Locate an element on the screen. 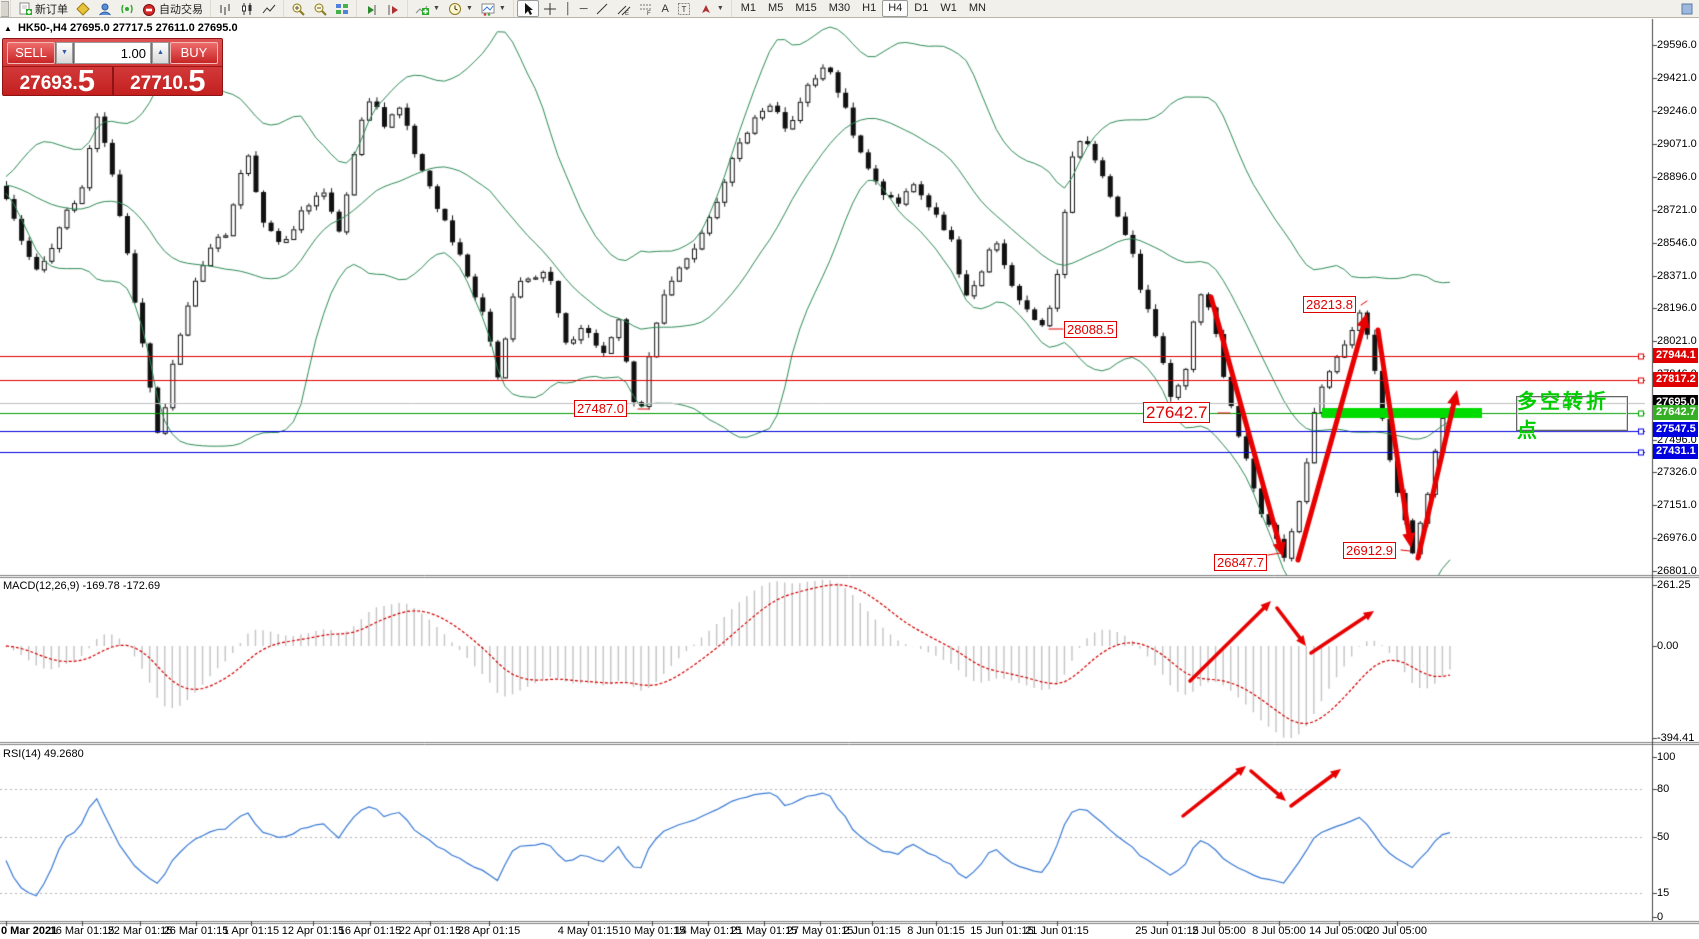  annotation-label: 27642.7 is located at coordinates (1177, 412).